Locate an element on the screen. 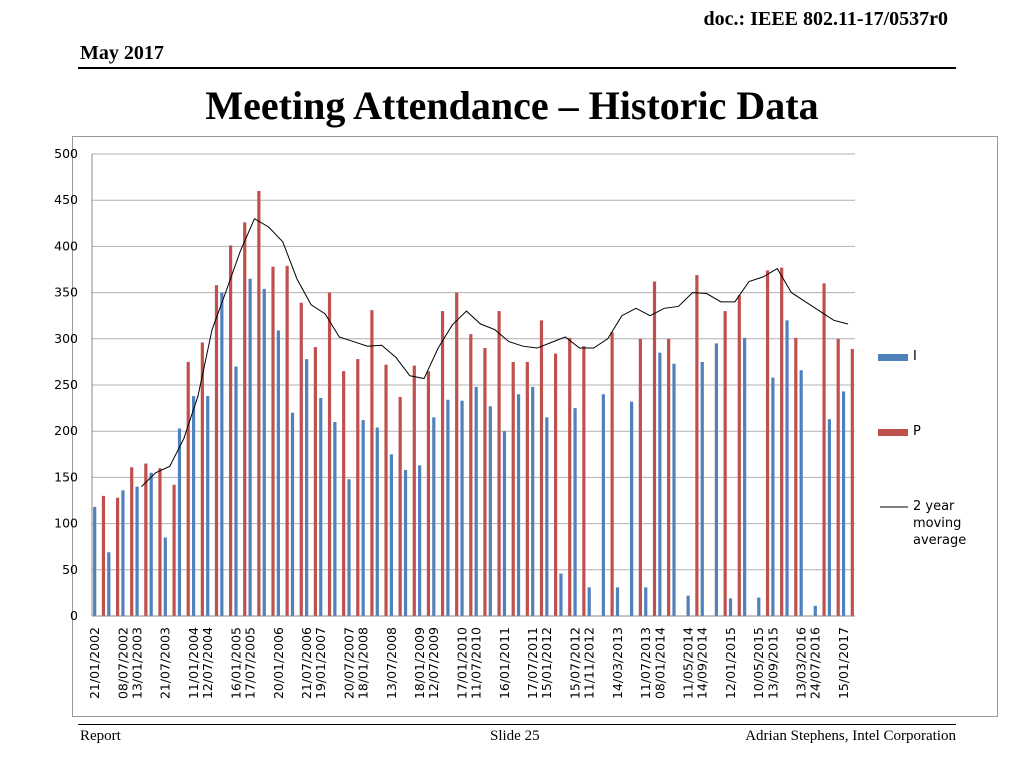 The height and width of the screenshot is (768, 1024). x-tick-label: 21/07/2003 is located at coordinates (165, 663).